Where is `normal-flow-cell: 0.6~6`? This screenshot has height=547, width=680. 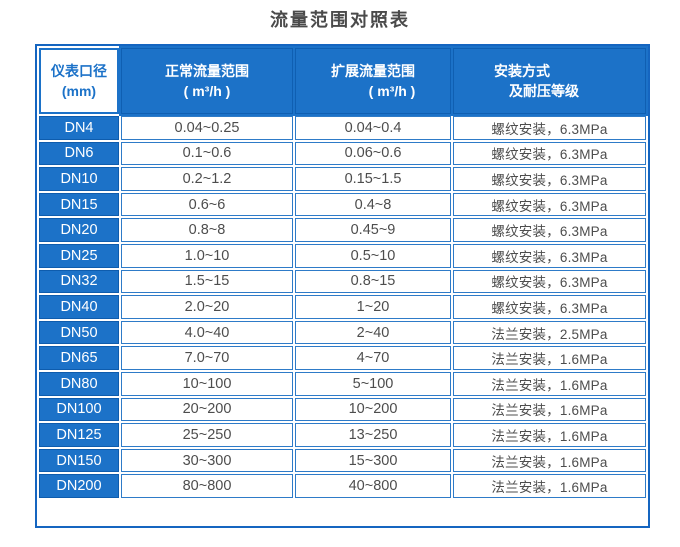
normal-flow-cell: 0.6~6 is located at coordinates (207, 204).